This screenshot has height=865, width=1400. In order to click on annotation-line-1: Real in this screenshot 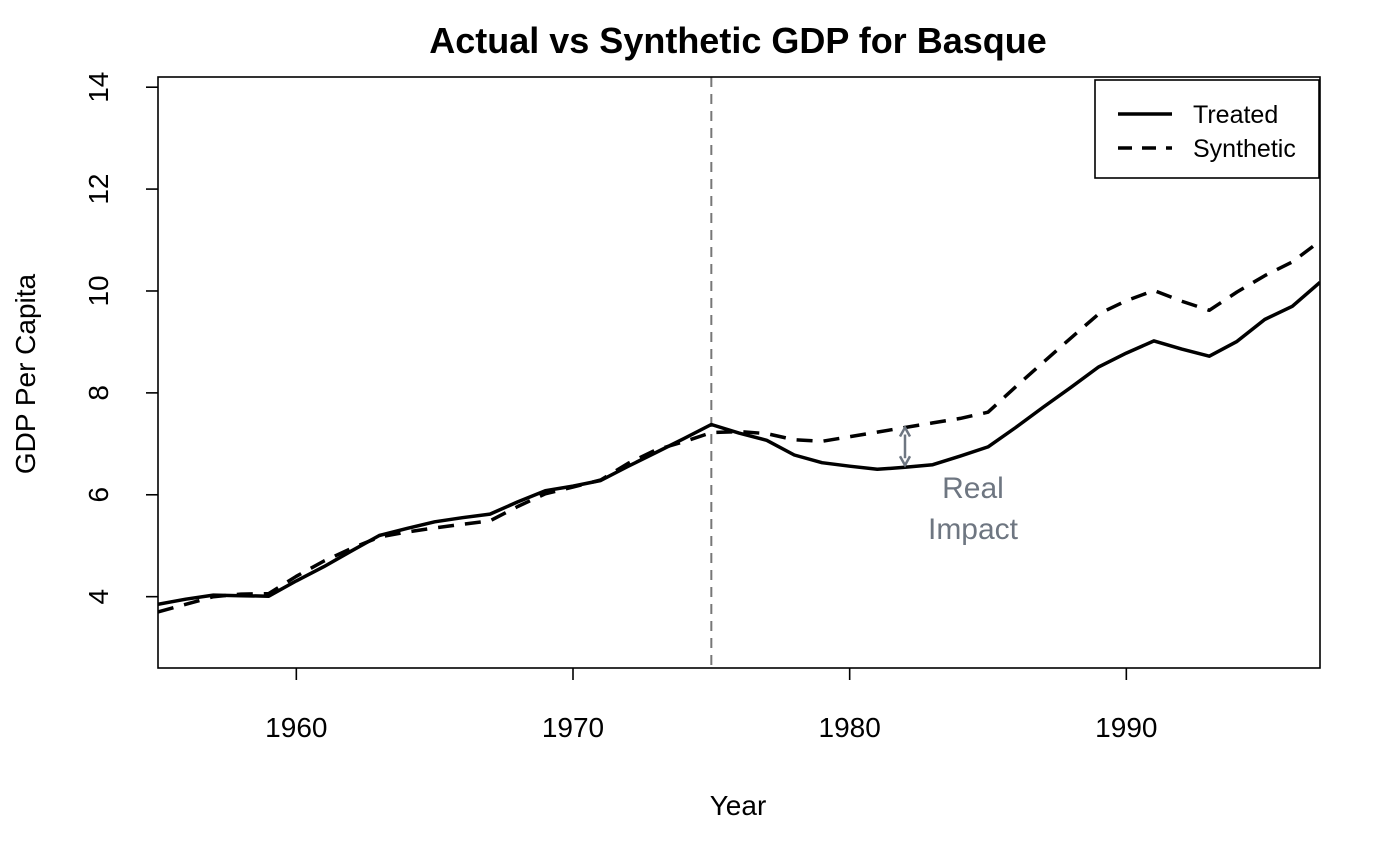, I will do `click(973, 488)`.